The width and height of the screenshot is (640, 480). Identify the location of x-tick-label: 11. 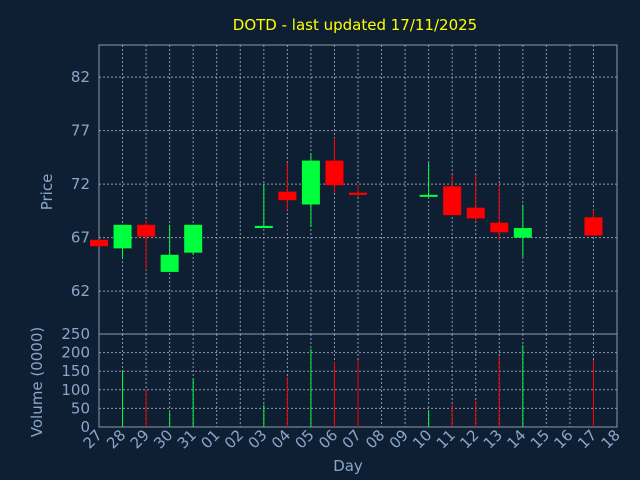
(446, 439).